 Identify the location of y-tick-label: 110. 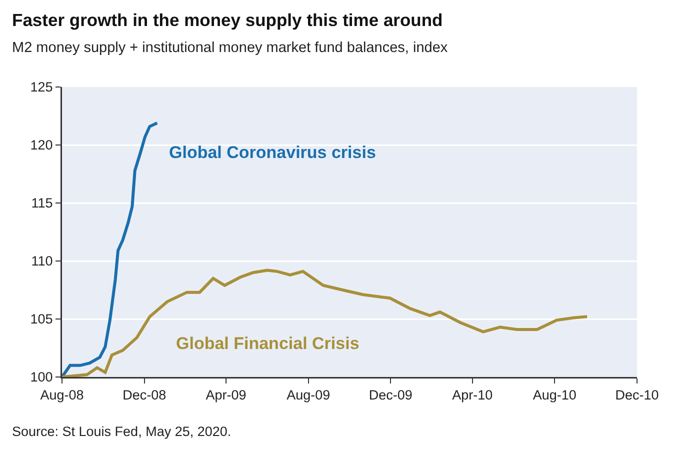
(42, 261).